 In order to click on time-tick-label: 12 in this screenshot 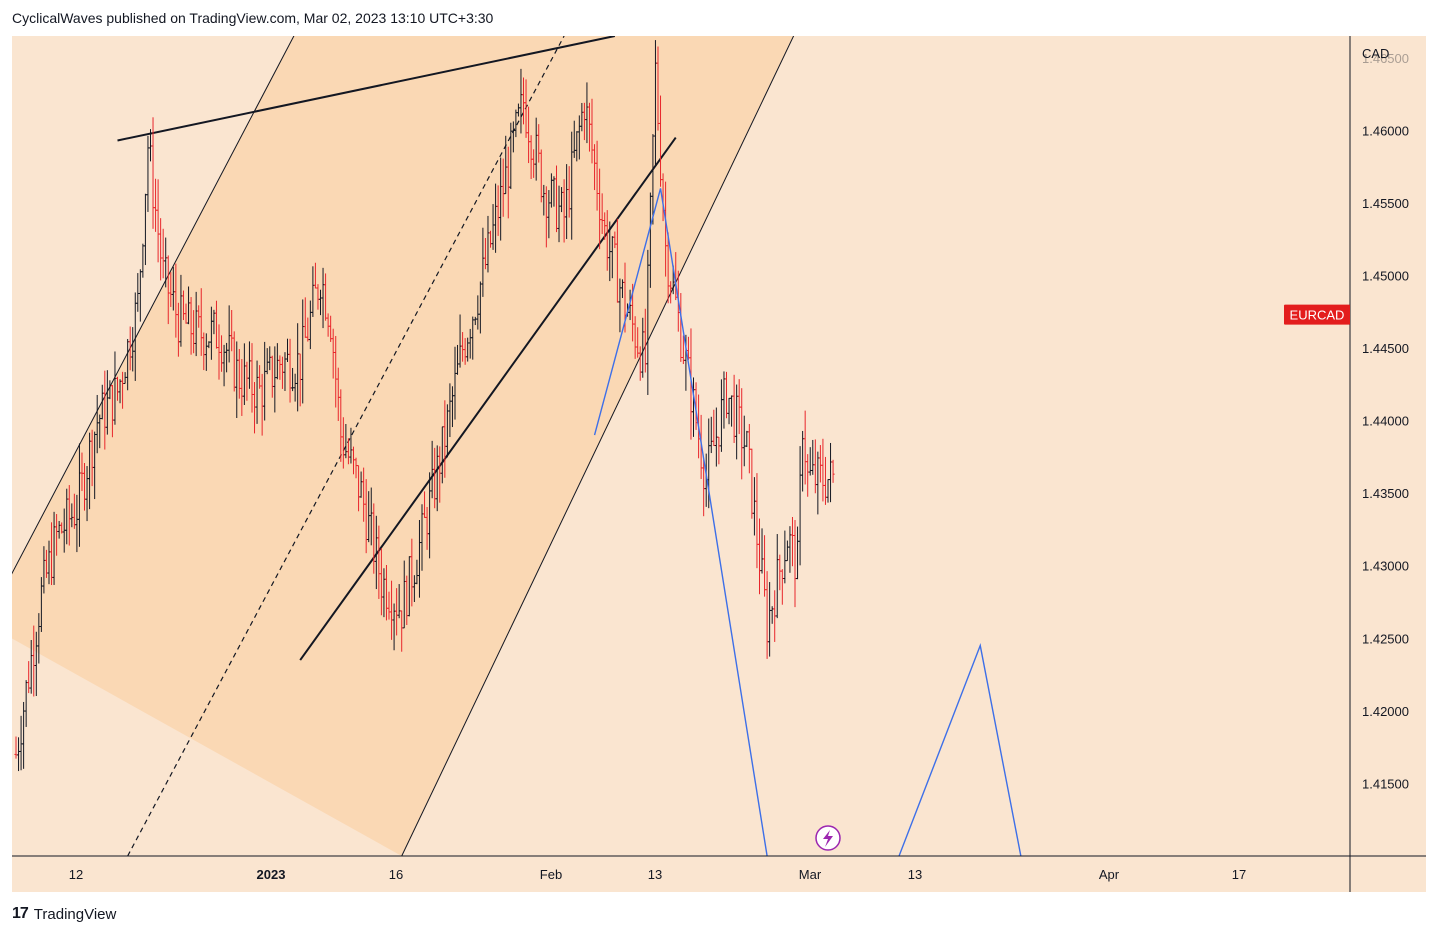, I will do `click(76, 874)`.